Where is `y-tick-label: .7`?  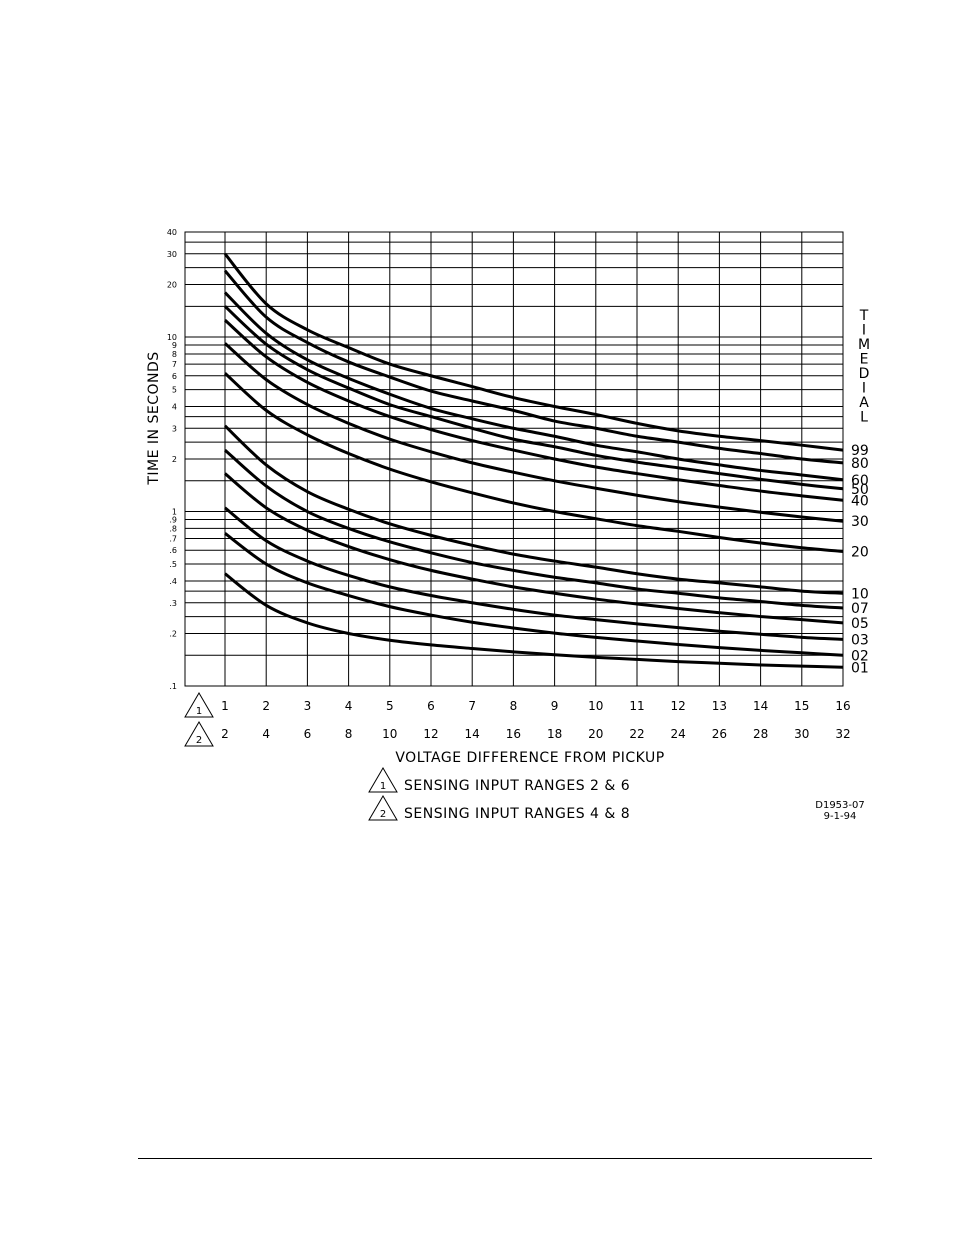 y-tick-label: .7 is located at coordinates (173, 539).